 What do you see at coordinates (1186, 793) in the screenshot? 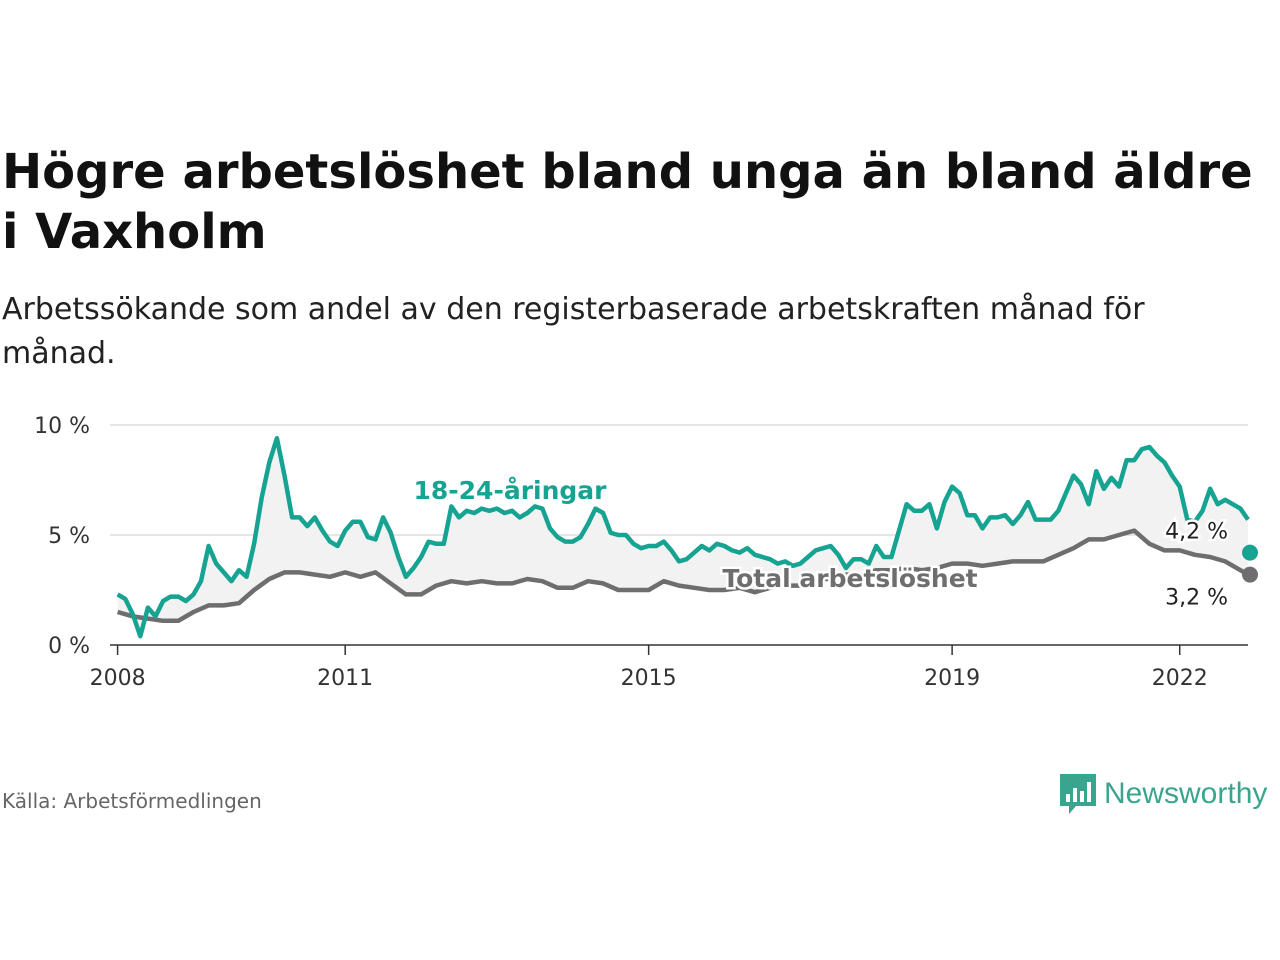
I see `logo-text: Newsworthy` at bounding box center [1186, 793].